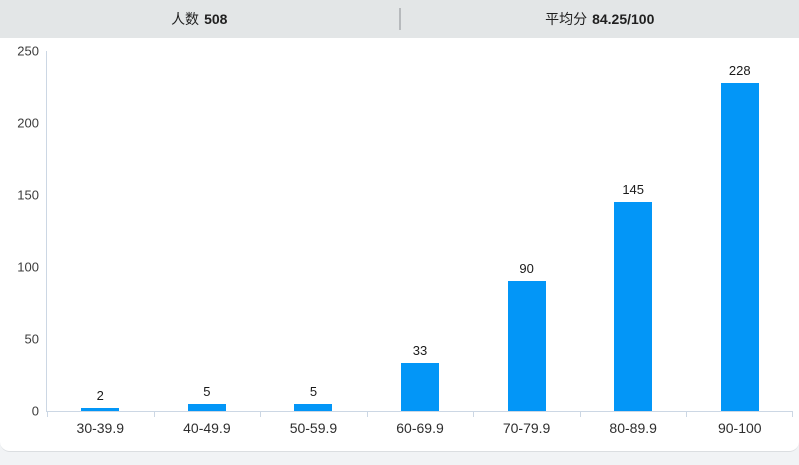  Describe the element at coordinates (526, 269) in the screenshot. I see `bar-value-label: 90` at that location.